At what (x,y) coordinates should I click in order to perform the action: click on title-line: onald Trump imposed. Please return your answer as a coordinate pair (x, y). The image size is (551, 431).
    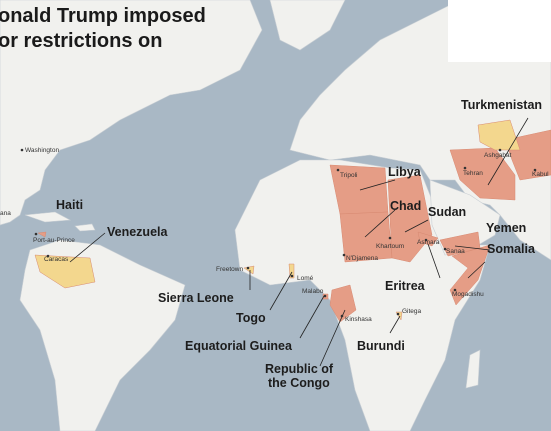
    Looking at the image, I should click on (103, 16).